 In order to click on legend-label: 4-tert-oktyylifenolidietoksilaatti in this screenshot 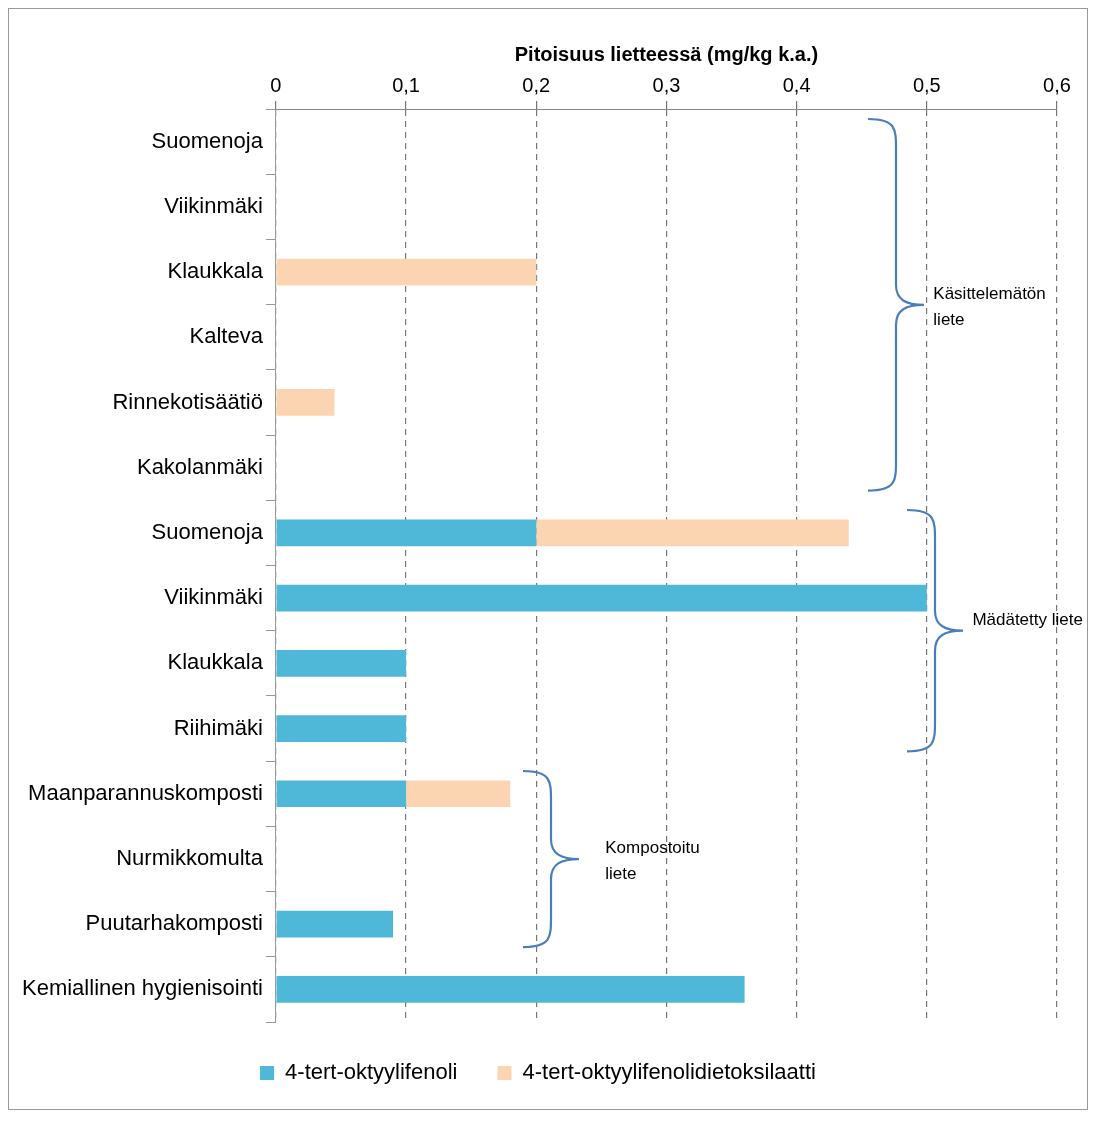, I will do `click(669, 1072)`.